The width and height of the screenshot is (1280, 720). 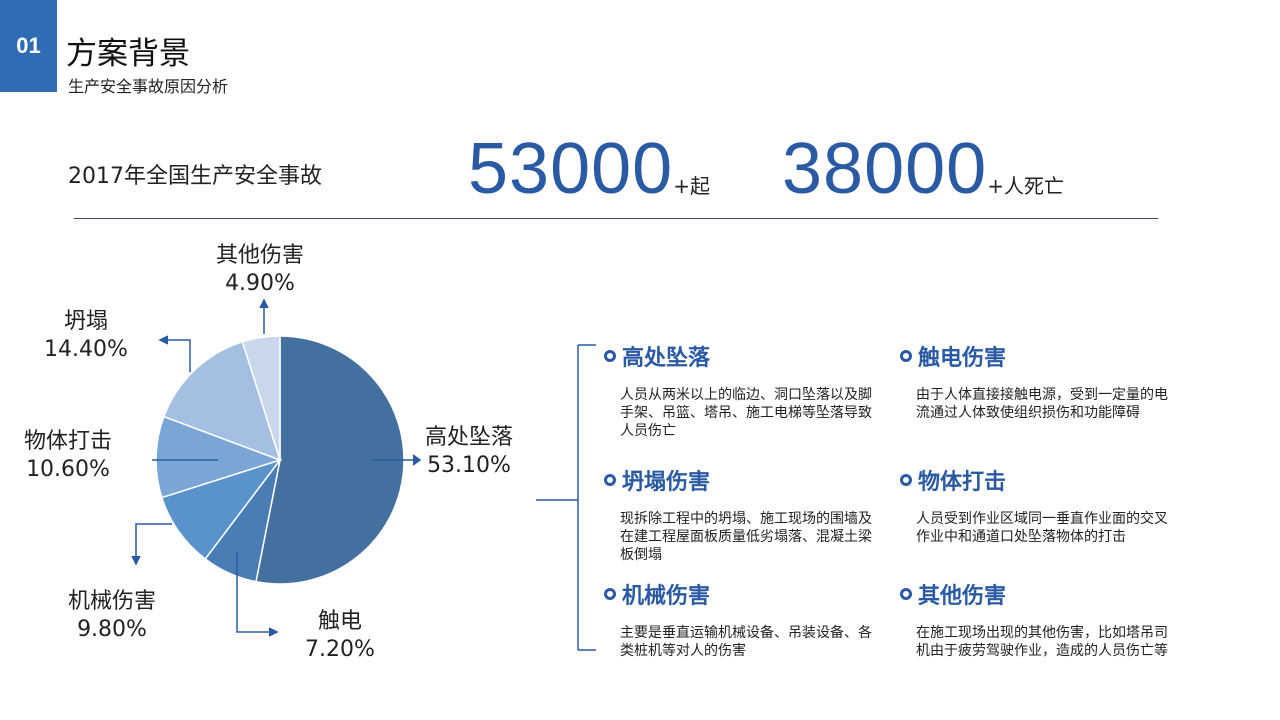 I want to click on cause-title: 机械伤害, so click(x=743, y=594).